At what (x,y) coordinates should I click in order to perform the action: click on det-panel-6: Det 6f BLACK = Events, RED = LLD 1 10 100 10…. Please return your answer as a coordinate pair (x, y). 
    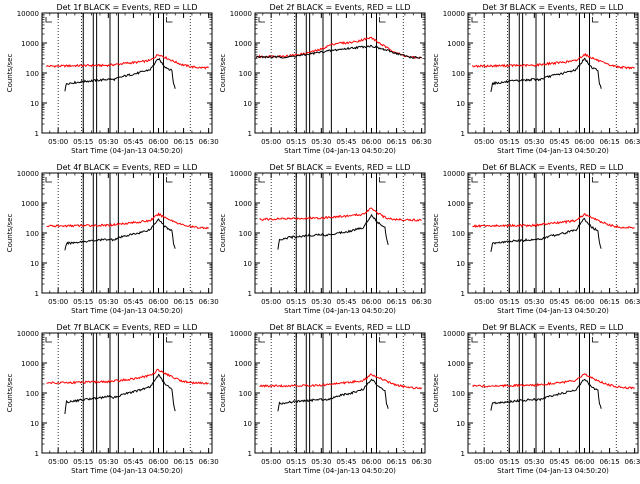
    Looking at the image, I should click on (536, 239).